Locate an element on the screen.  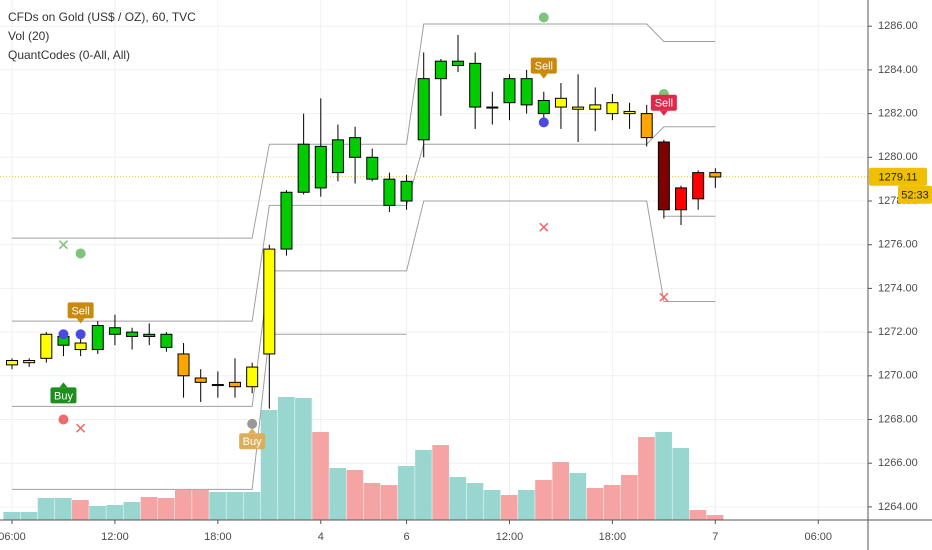
y-tick-label: 1266.00 is located at coordinates (898, 463).